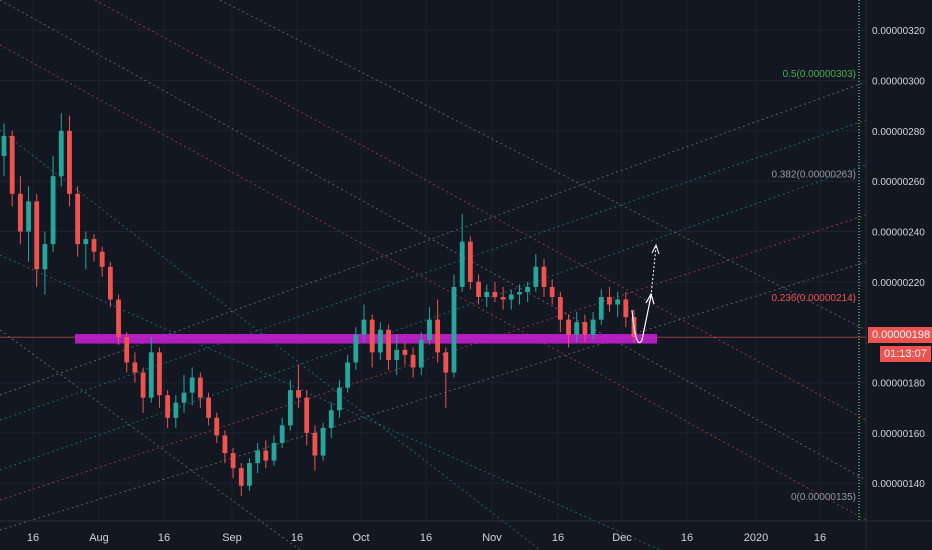  I want to click on fib-label: 0.236(0.00000214), so click(813, 298).